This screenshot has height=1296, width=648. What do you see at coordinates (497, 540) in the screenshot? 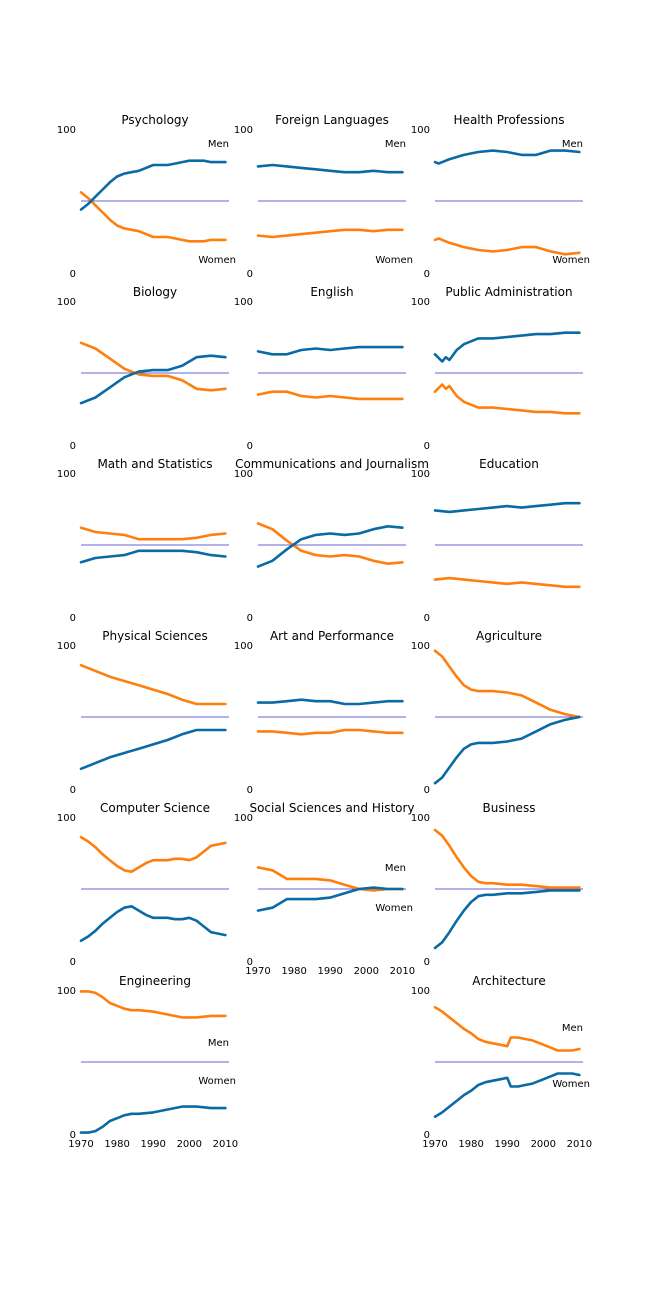
I see `panel-education: Education 100 0` at bounding box center [497, 540].